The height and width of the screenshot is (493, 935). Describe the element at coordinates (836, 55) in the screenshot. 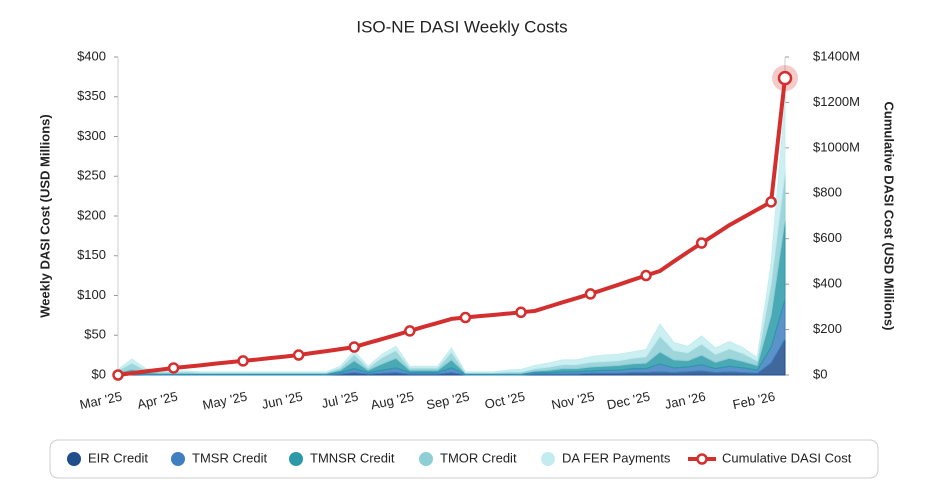

I see `y2-tick-label: $1400M` at that location.